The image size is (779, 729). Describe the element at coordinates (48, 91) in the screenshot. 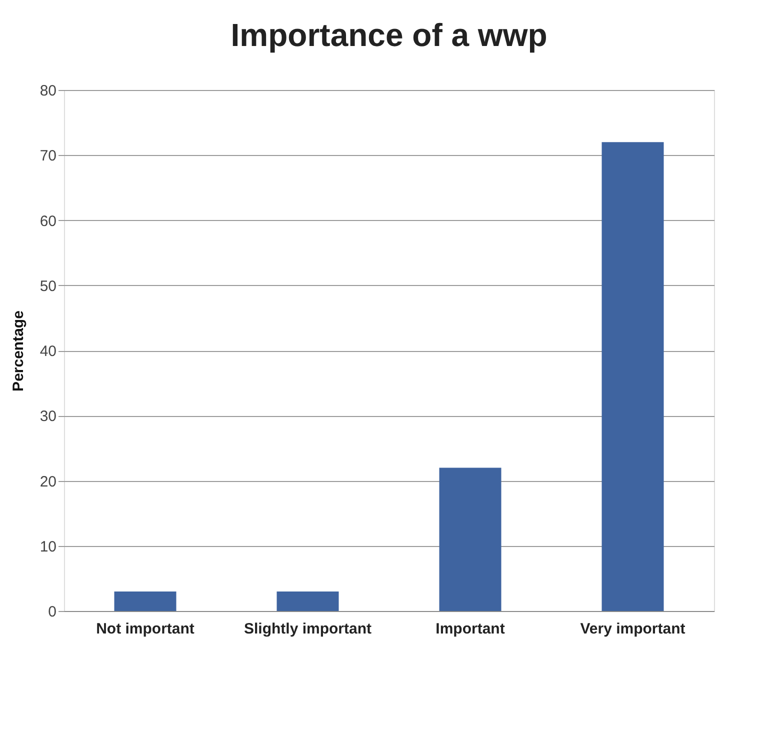

I see `y-tick-label: 80` at that location.